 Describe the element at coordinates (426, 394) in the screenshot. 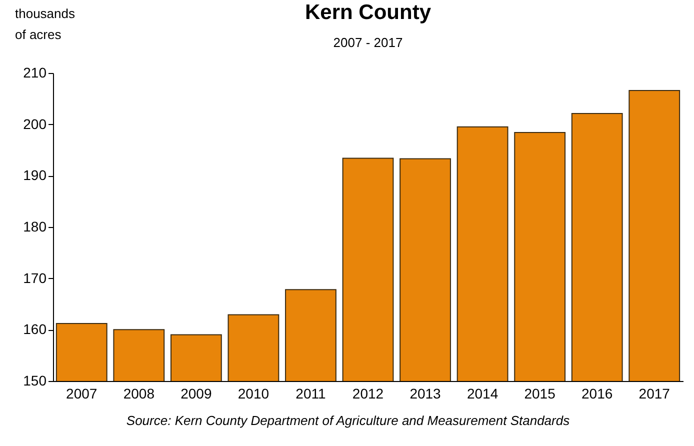

I see `x-tick-label: 2013` at that location.